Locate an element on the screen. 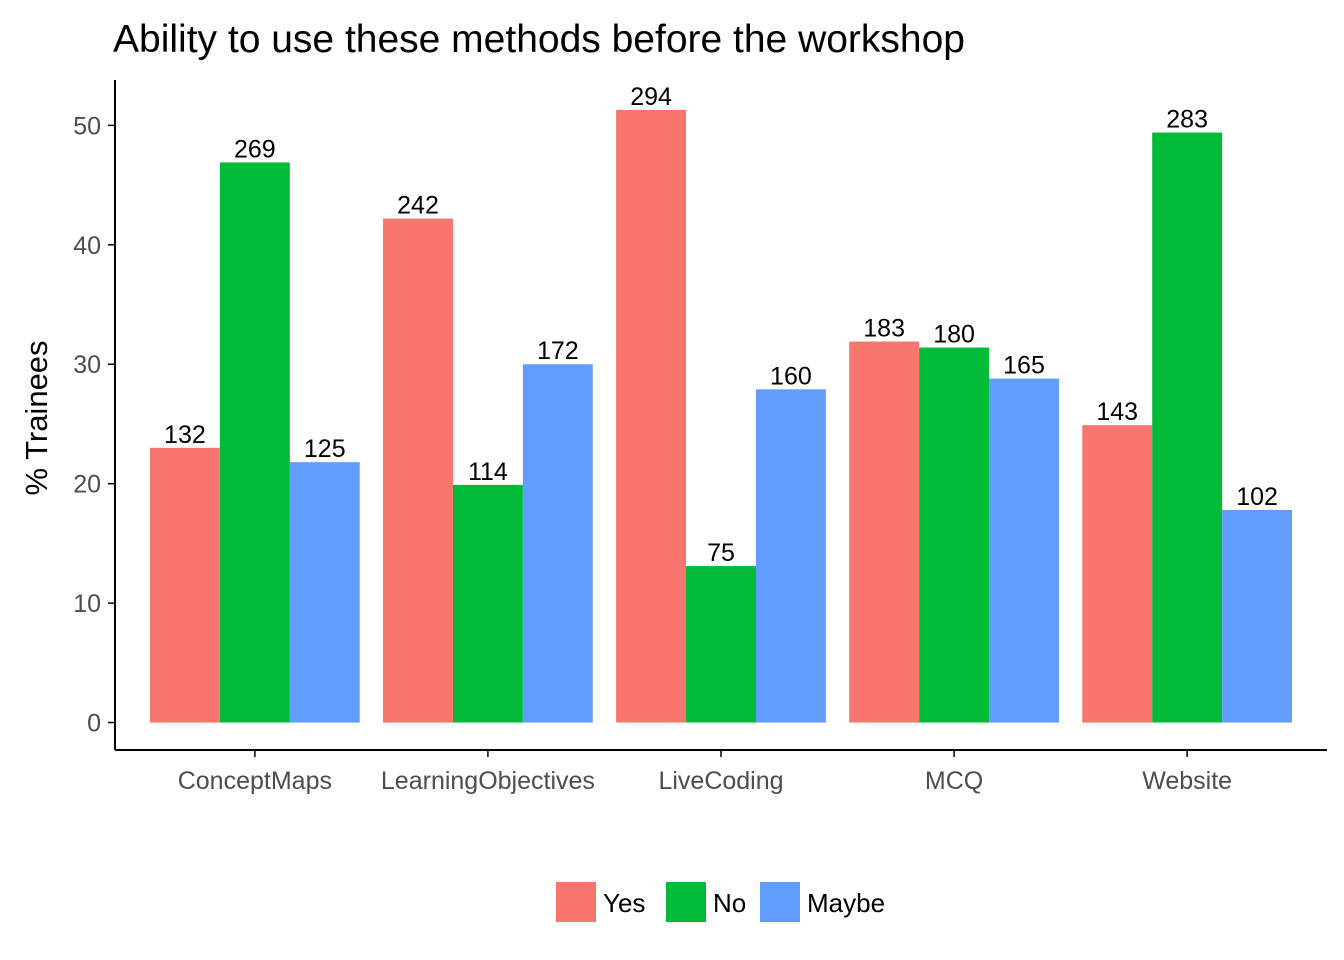 This screenshot has width=1344, height=960. legend-swatch-maybe is located at coordinates (780, 902).